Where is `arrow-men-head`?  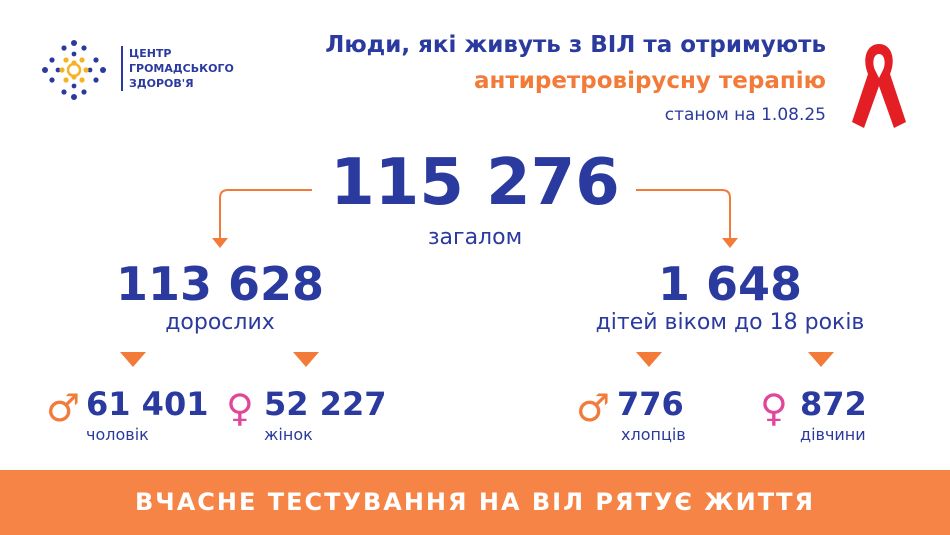
arrow-men-head is located at coordinates (133, 359).